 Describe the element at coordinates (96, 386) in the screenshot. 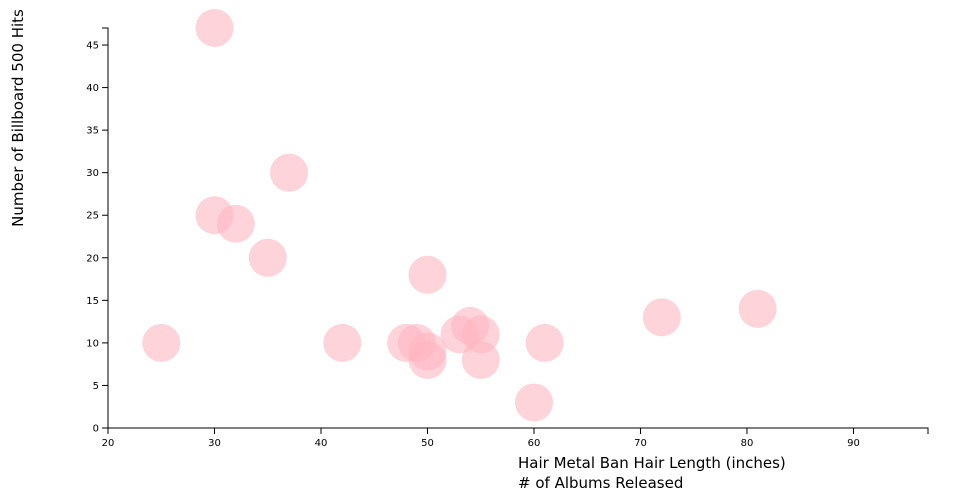

I see `y-tick-label: 5` at that location.